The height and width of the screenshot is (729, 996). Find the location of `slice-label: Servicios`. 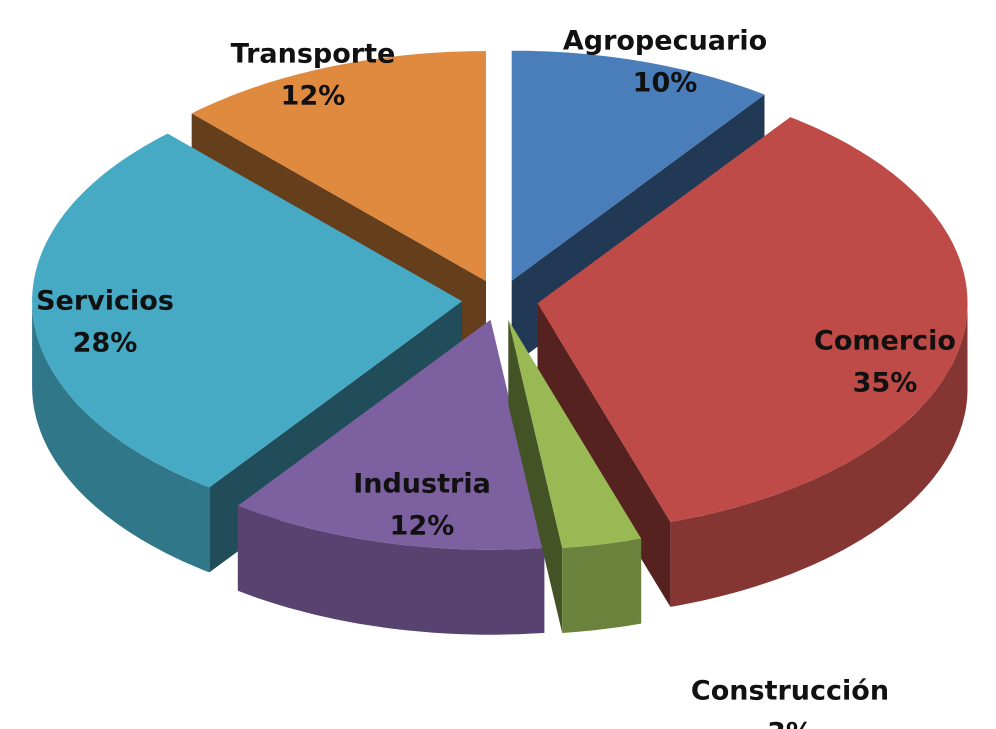

slice-label: Servicios is located at coordinates (105, 301).